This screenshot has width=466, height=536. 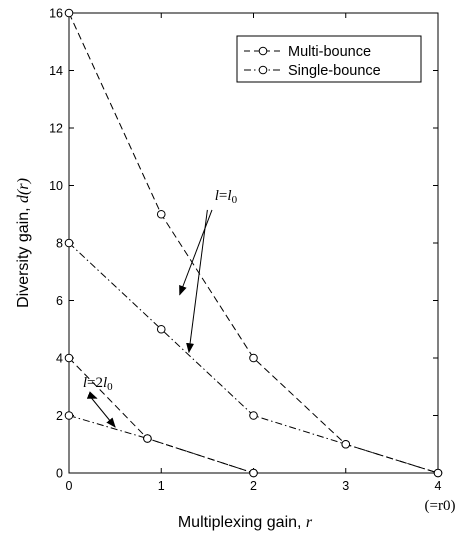 I want to click on y-tick-label: 2, so click(x=59, y=416).